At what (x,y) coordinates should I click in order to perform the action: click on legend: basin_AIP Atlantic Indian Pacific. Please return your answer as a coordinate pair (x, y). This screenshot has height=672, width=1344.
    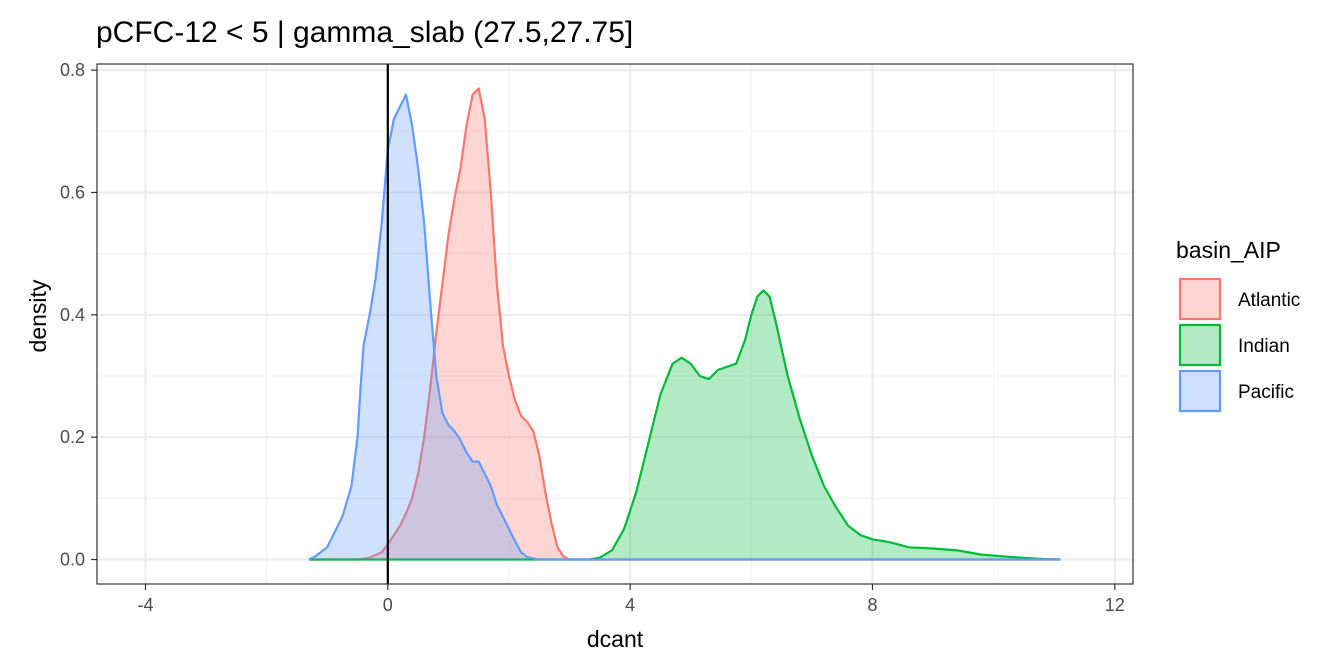
    Looking at the image, I should click on (1238, 325).